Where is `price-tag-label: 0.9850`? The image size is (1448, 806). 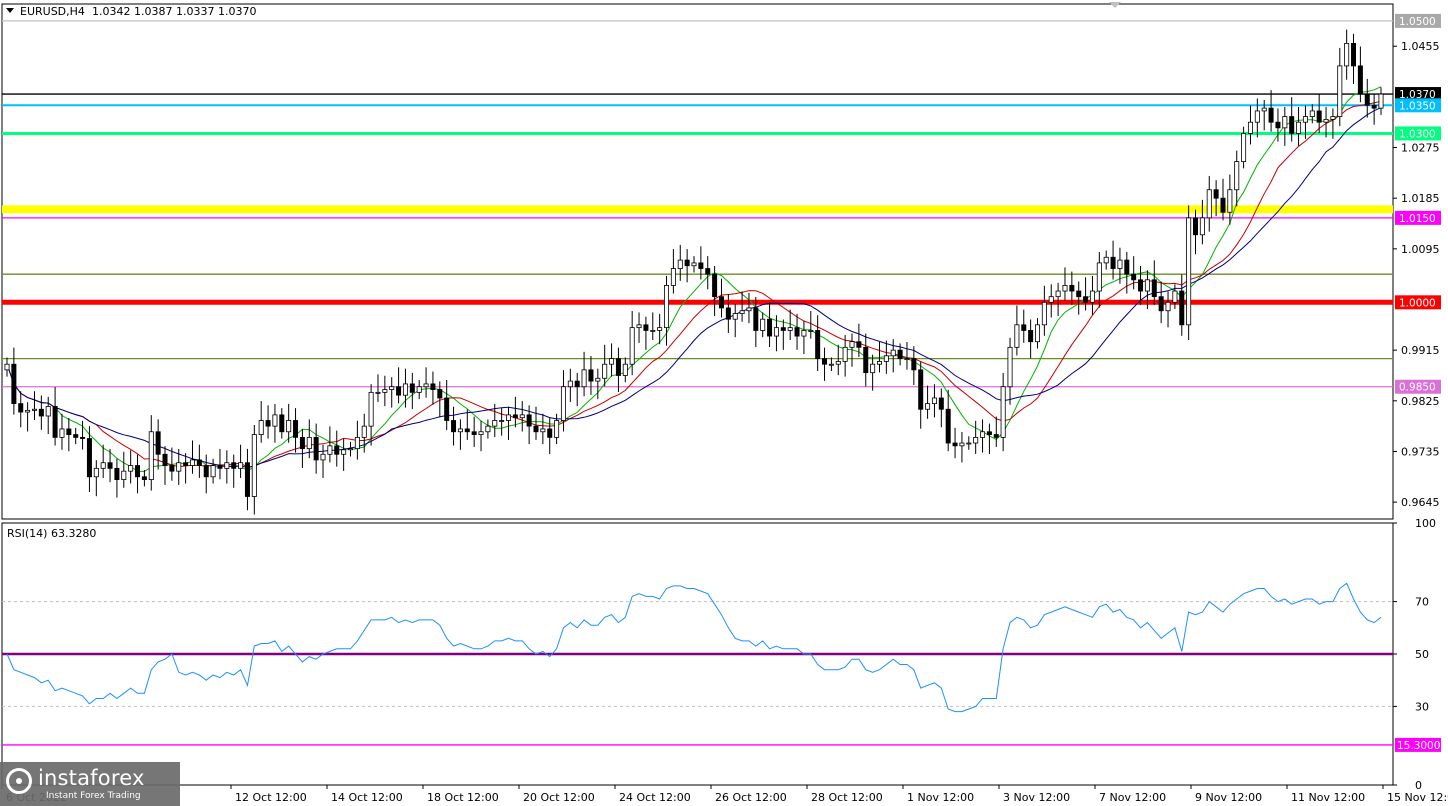
price-tag-label: 0.9850 is located at coordinates (1417, 388).